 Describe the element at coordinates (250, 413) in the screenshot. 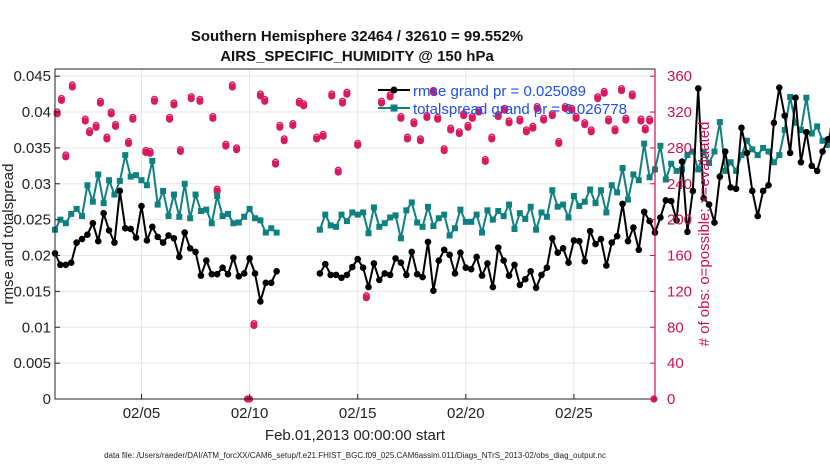

I see `x-tick-label: 02/10` at that location.